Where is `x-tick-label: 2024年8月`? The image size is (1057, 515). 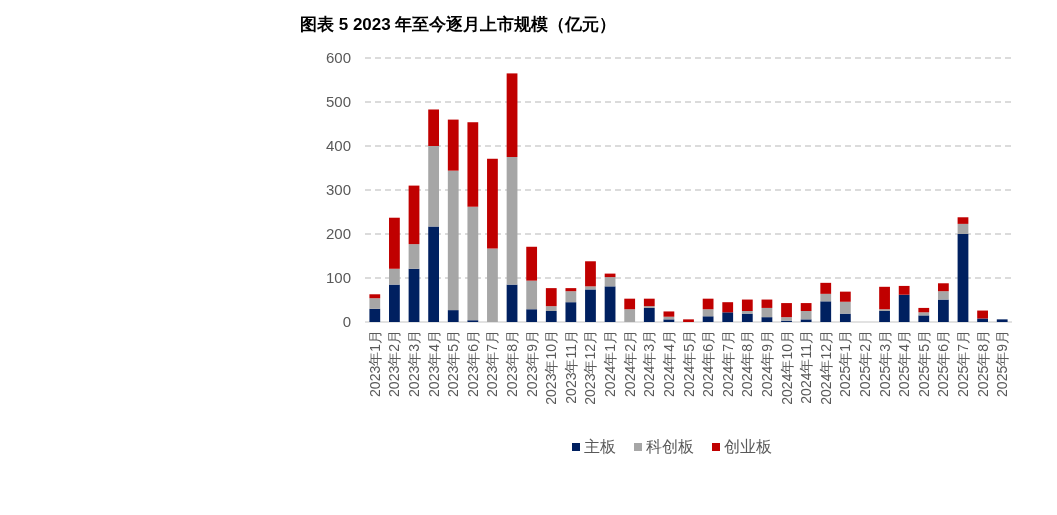 x-tick-label: 2024年8月 is located at coordinates (747, 363).